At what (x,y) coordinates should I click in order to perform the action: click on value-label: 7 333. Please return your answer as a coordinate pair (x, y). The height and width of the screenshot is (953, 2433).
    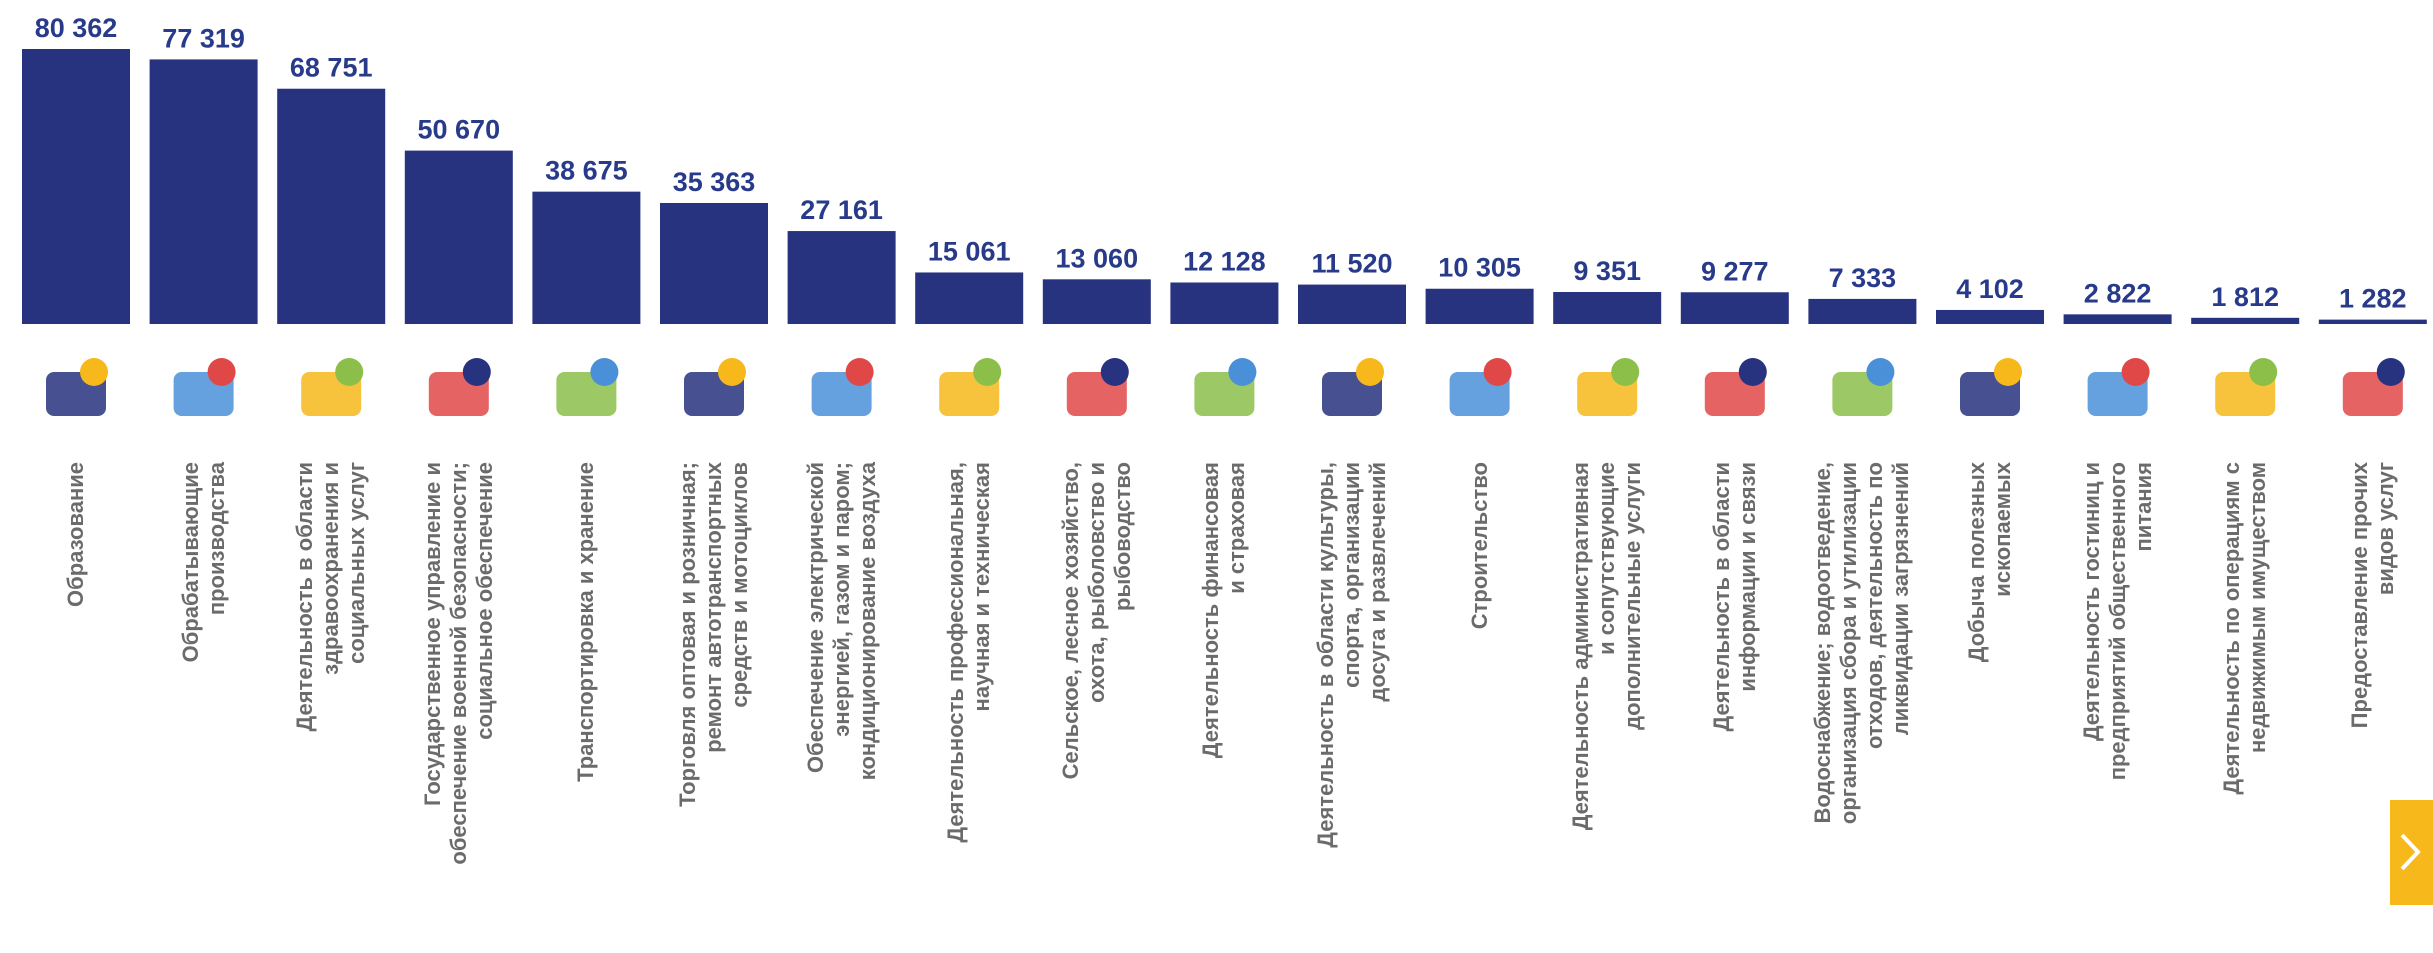
    Looking at the image, I should click on (1863, 278).